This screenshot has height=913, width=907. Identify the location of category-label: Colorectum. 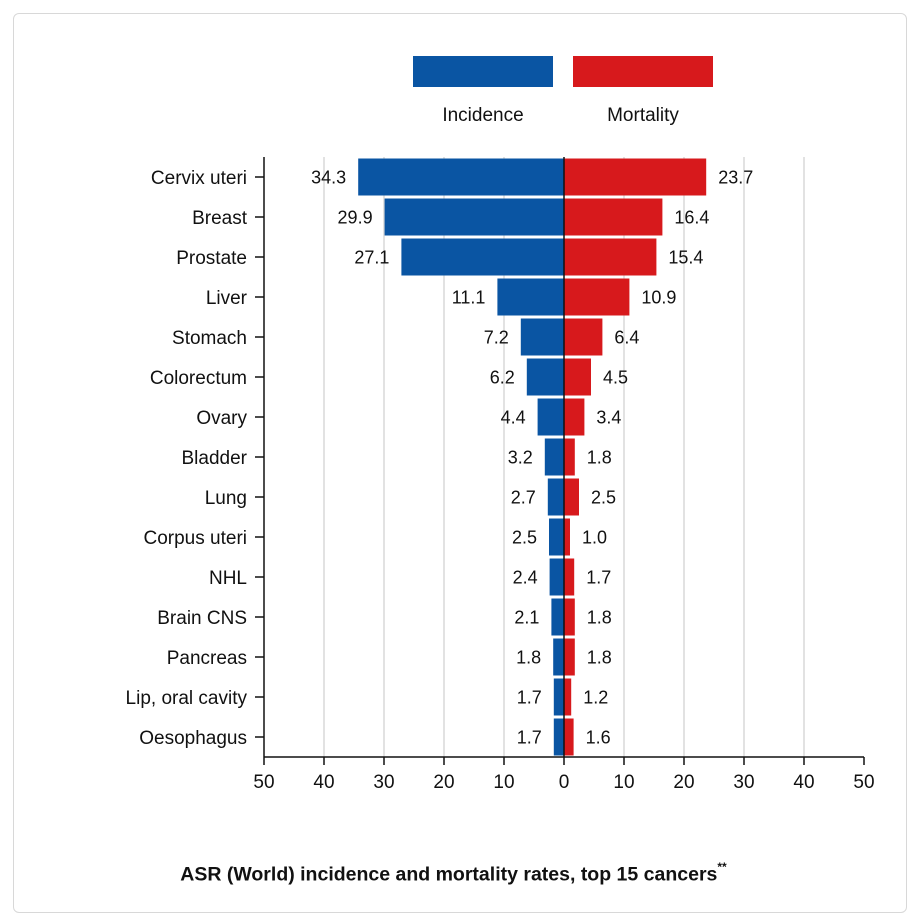
(198, 378).